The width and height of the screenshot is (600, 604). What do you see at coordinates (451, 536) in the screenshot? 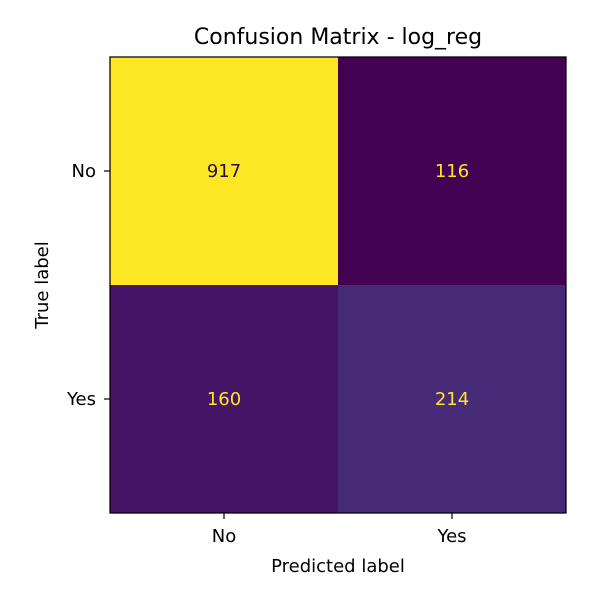
I see `x-tick-label: Yes` at bounding box center [451, 536].